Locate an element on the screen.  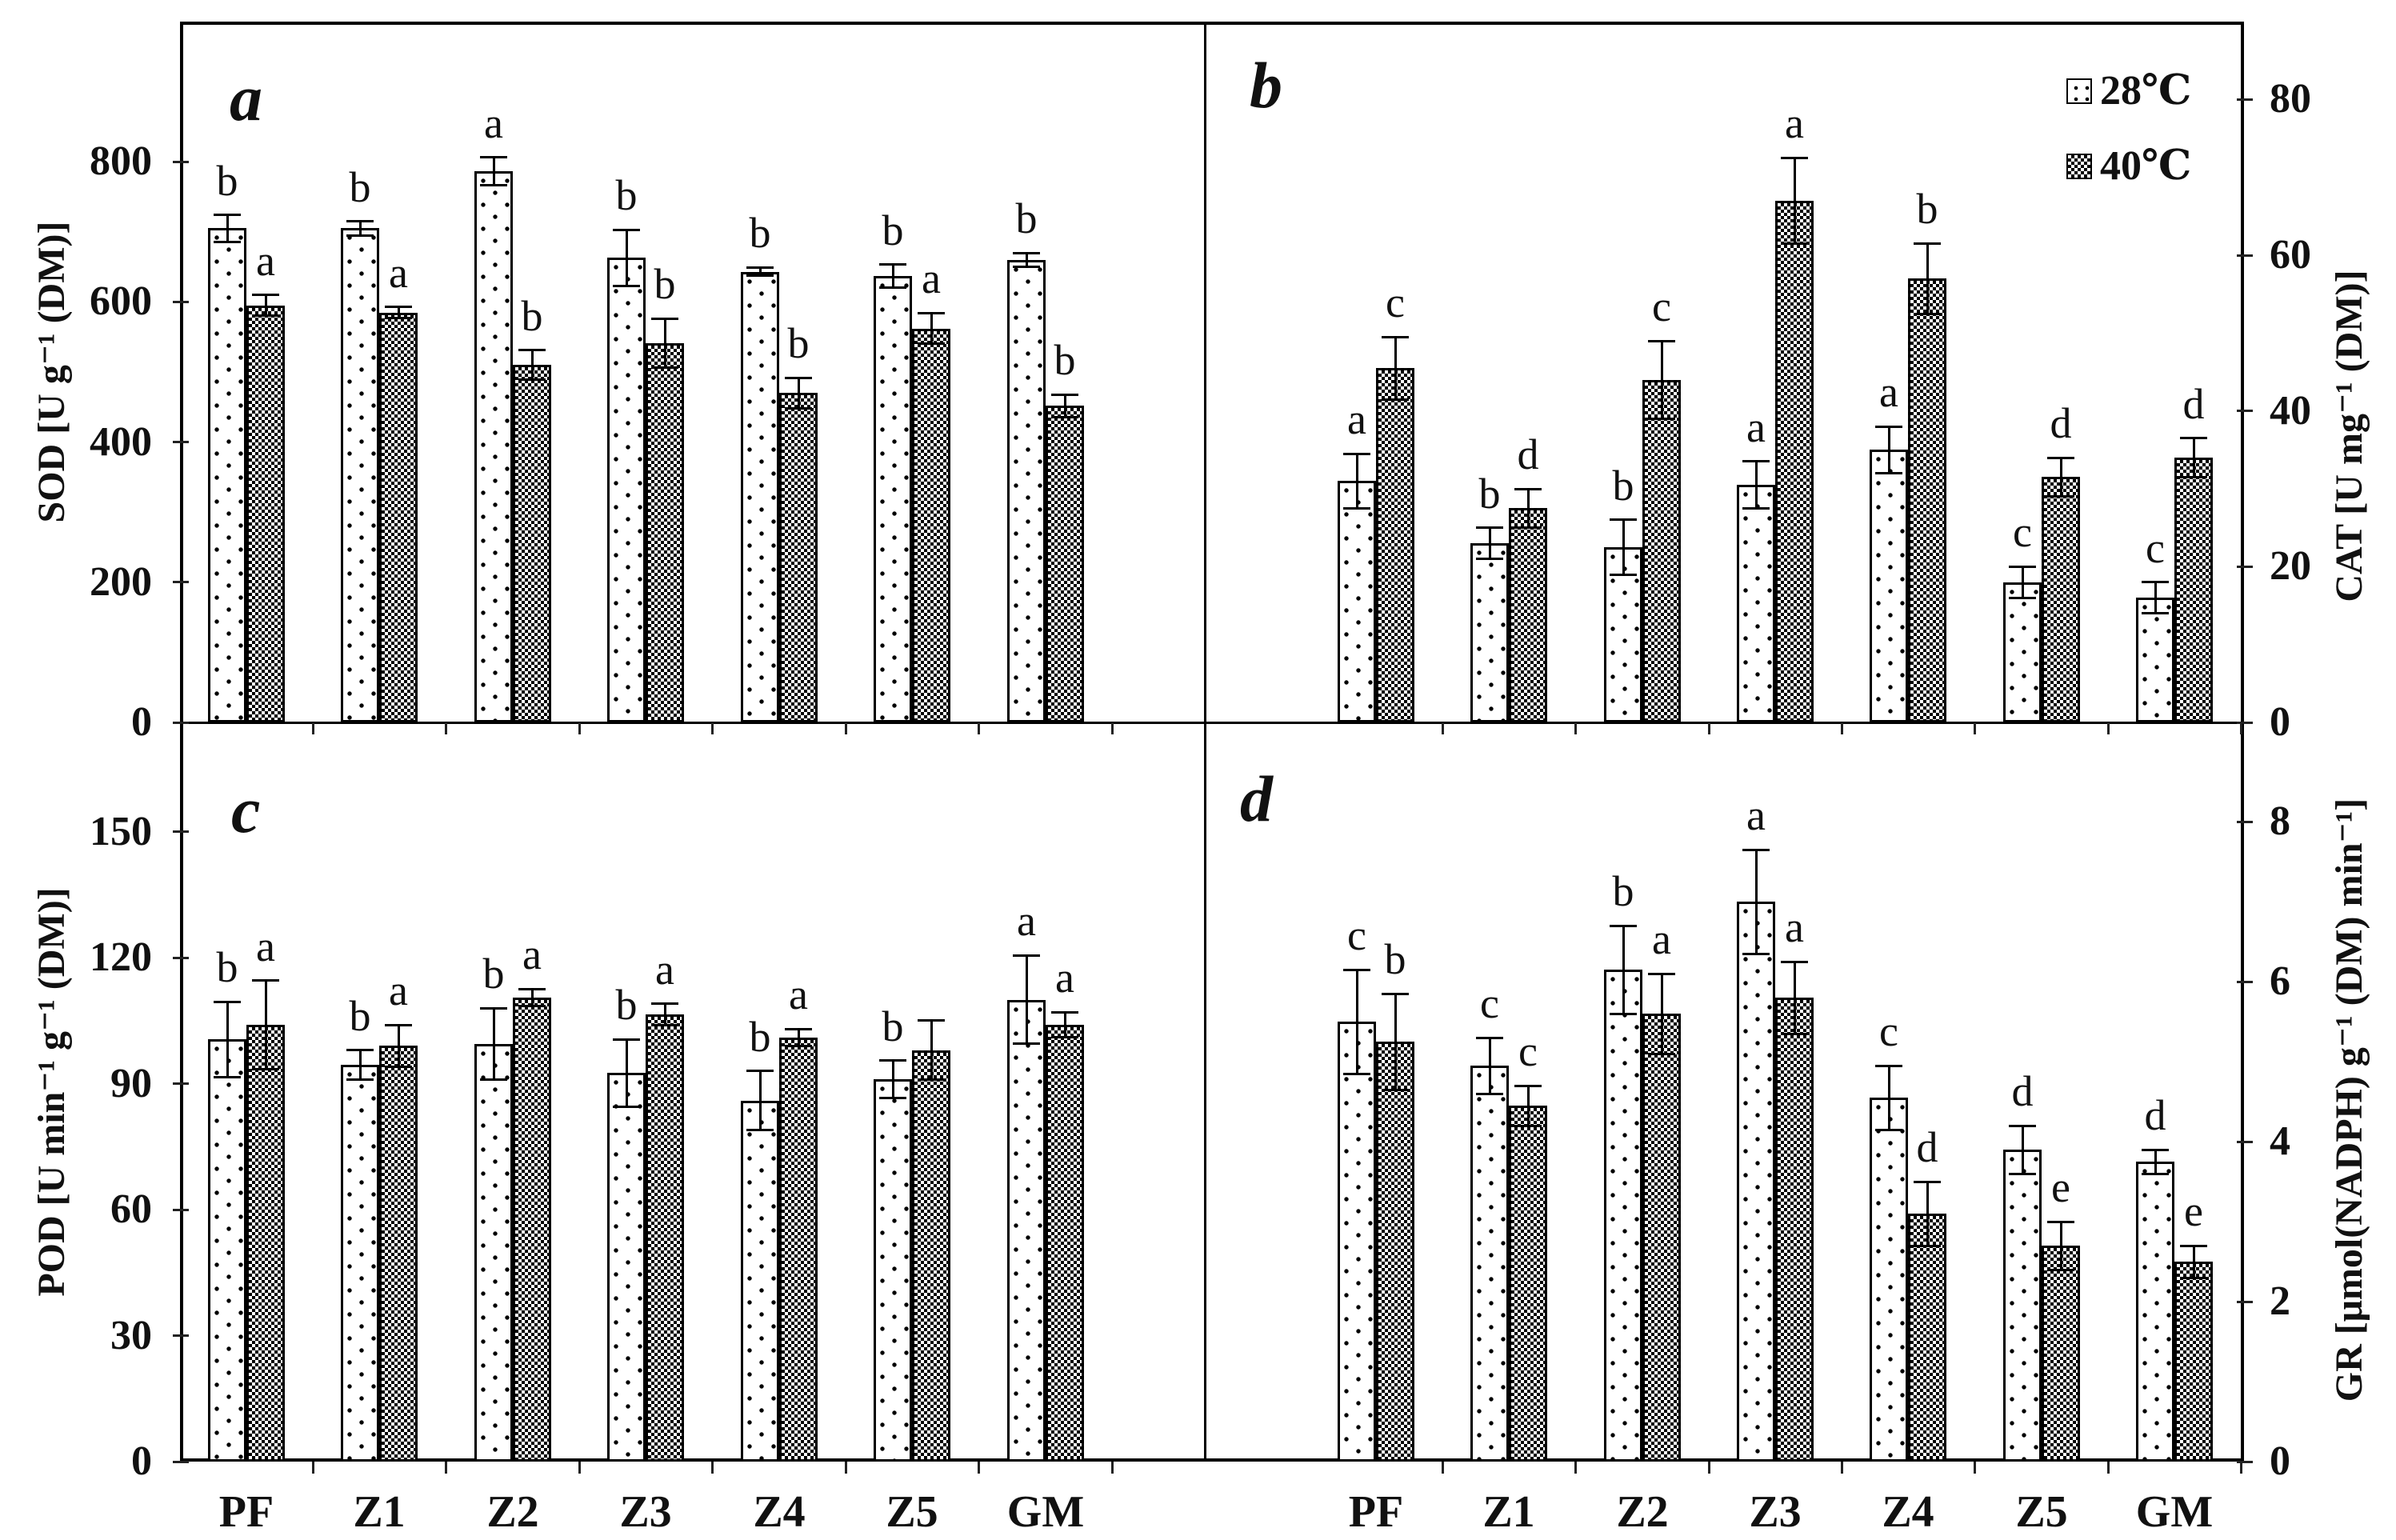
sig-letter: d is located at coordinates (2022, 1091).